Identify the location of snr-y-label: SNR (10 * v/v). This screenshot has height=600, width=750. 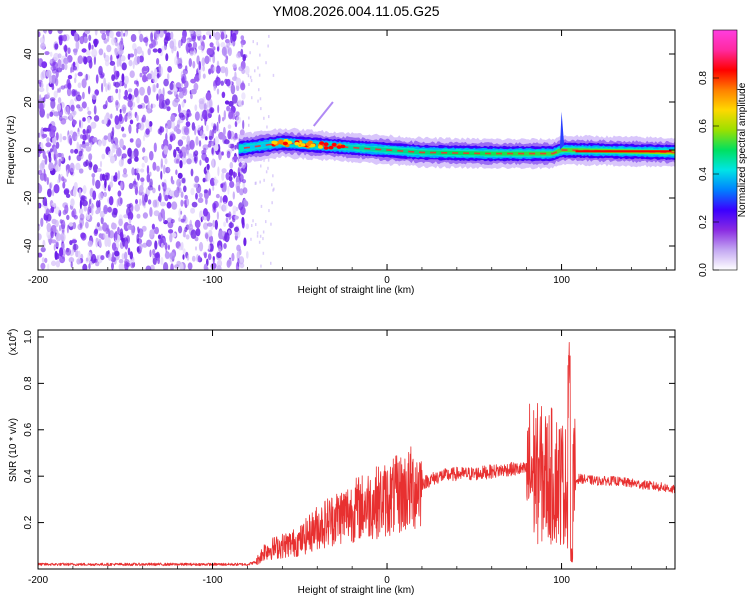
(13, 450).